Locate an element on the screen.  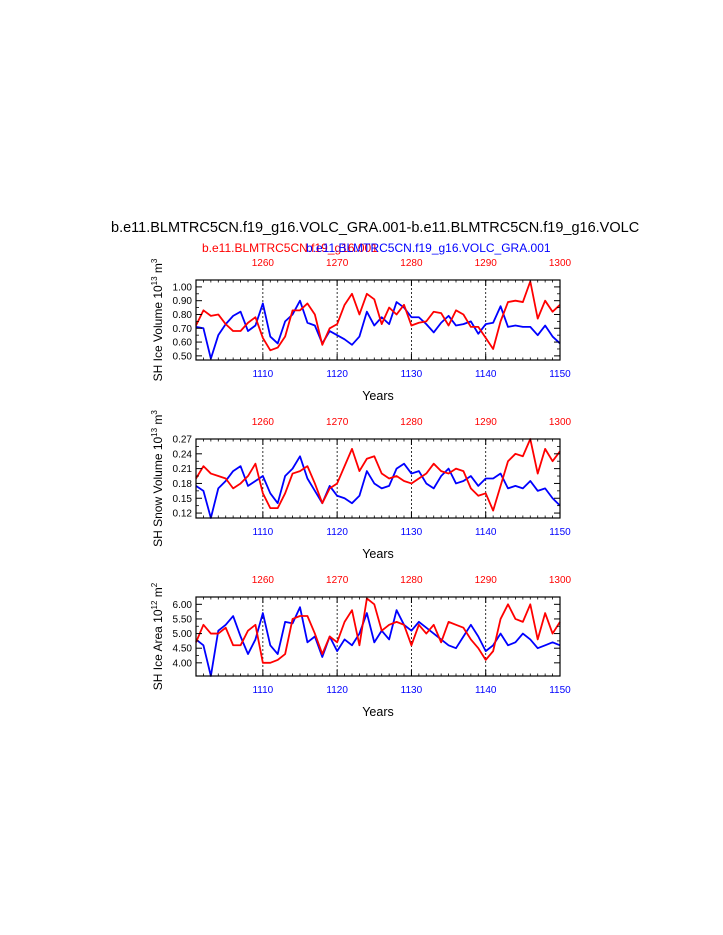
y-tick-label: 0.80 is located at coordinates (183, 315).